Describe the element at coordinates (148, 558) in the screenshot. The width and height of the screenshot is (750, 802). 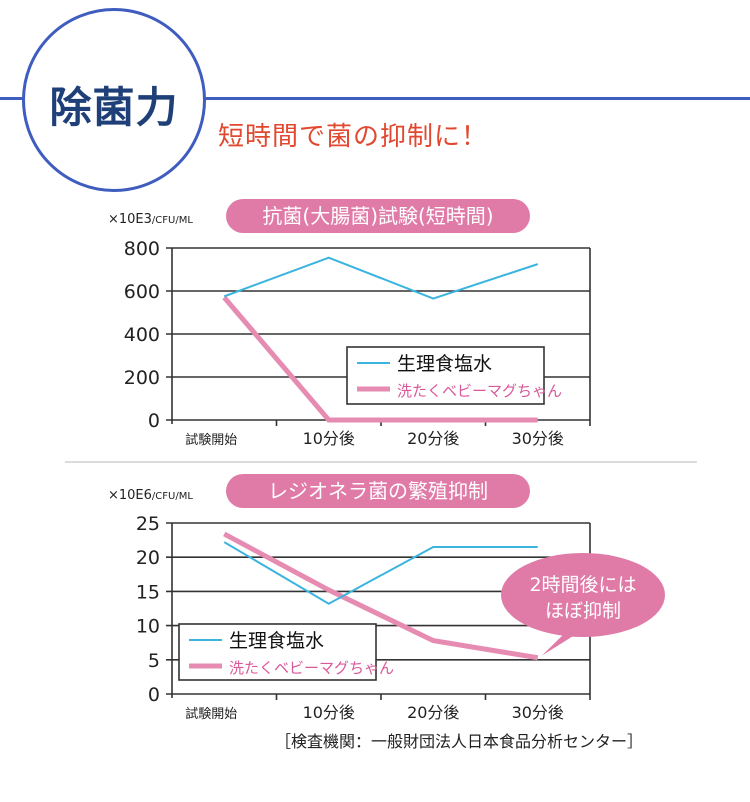
I see `y-tick-label: 20` at that location.